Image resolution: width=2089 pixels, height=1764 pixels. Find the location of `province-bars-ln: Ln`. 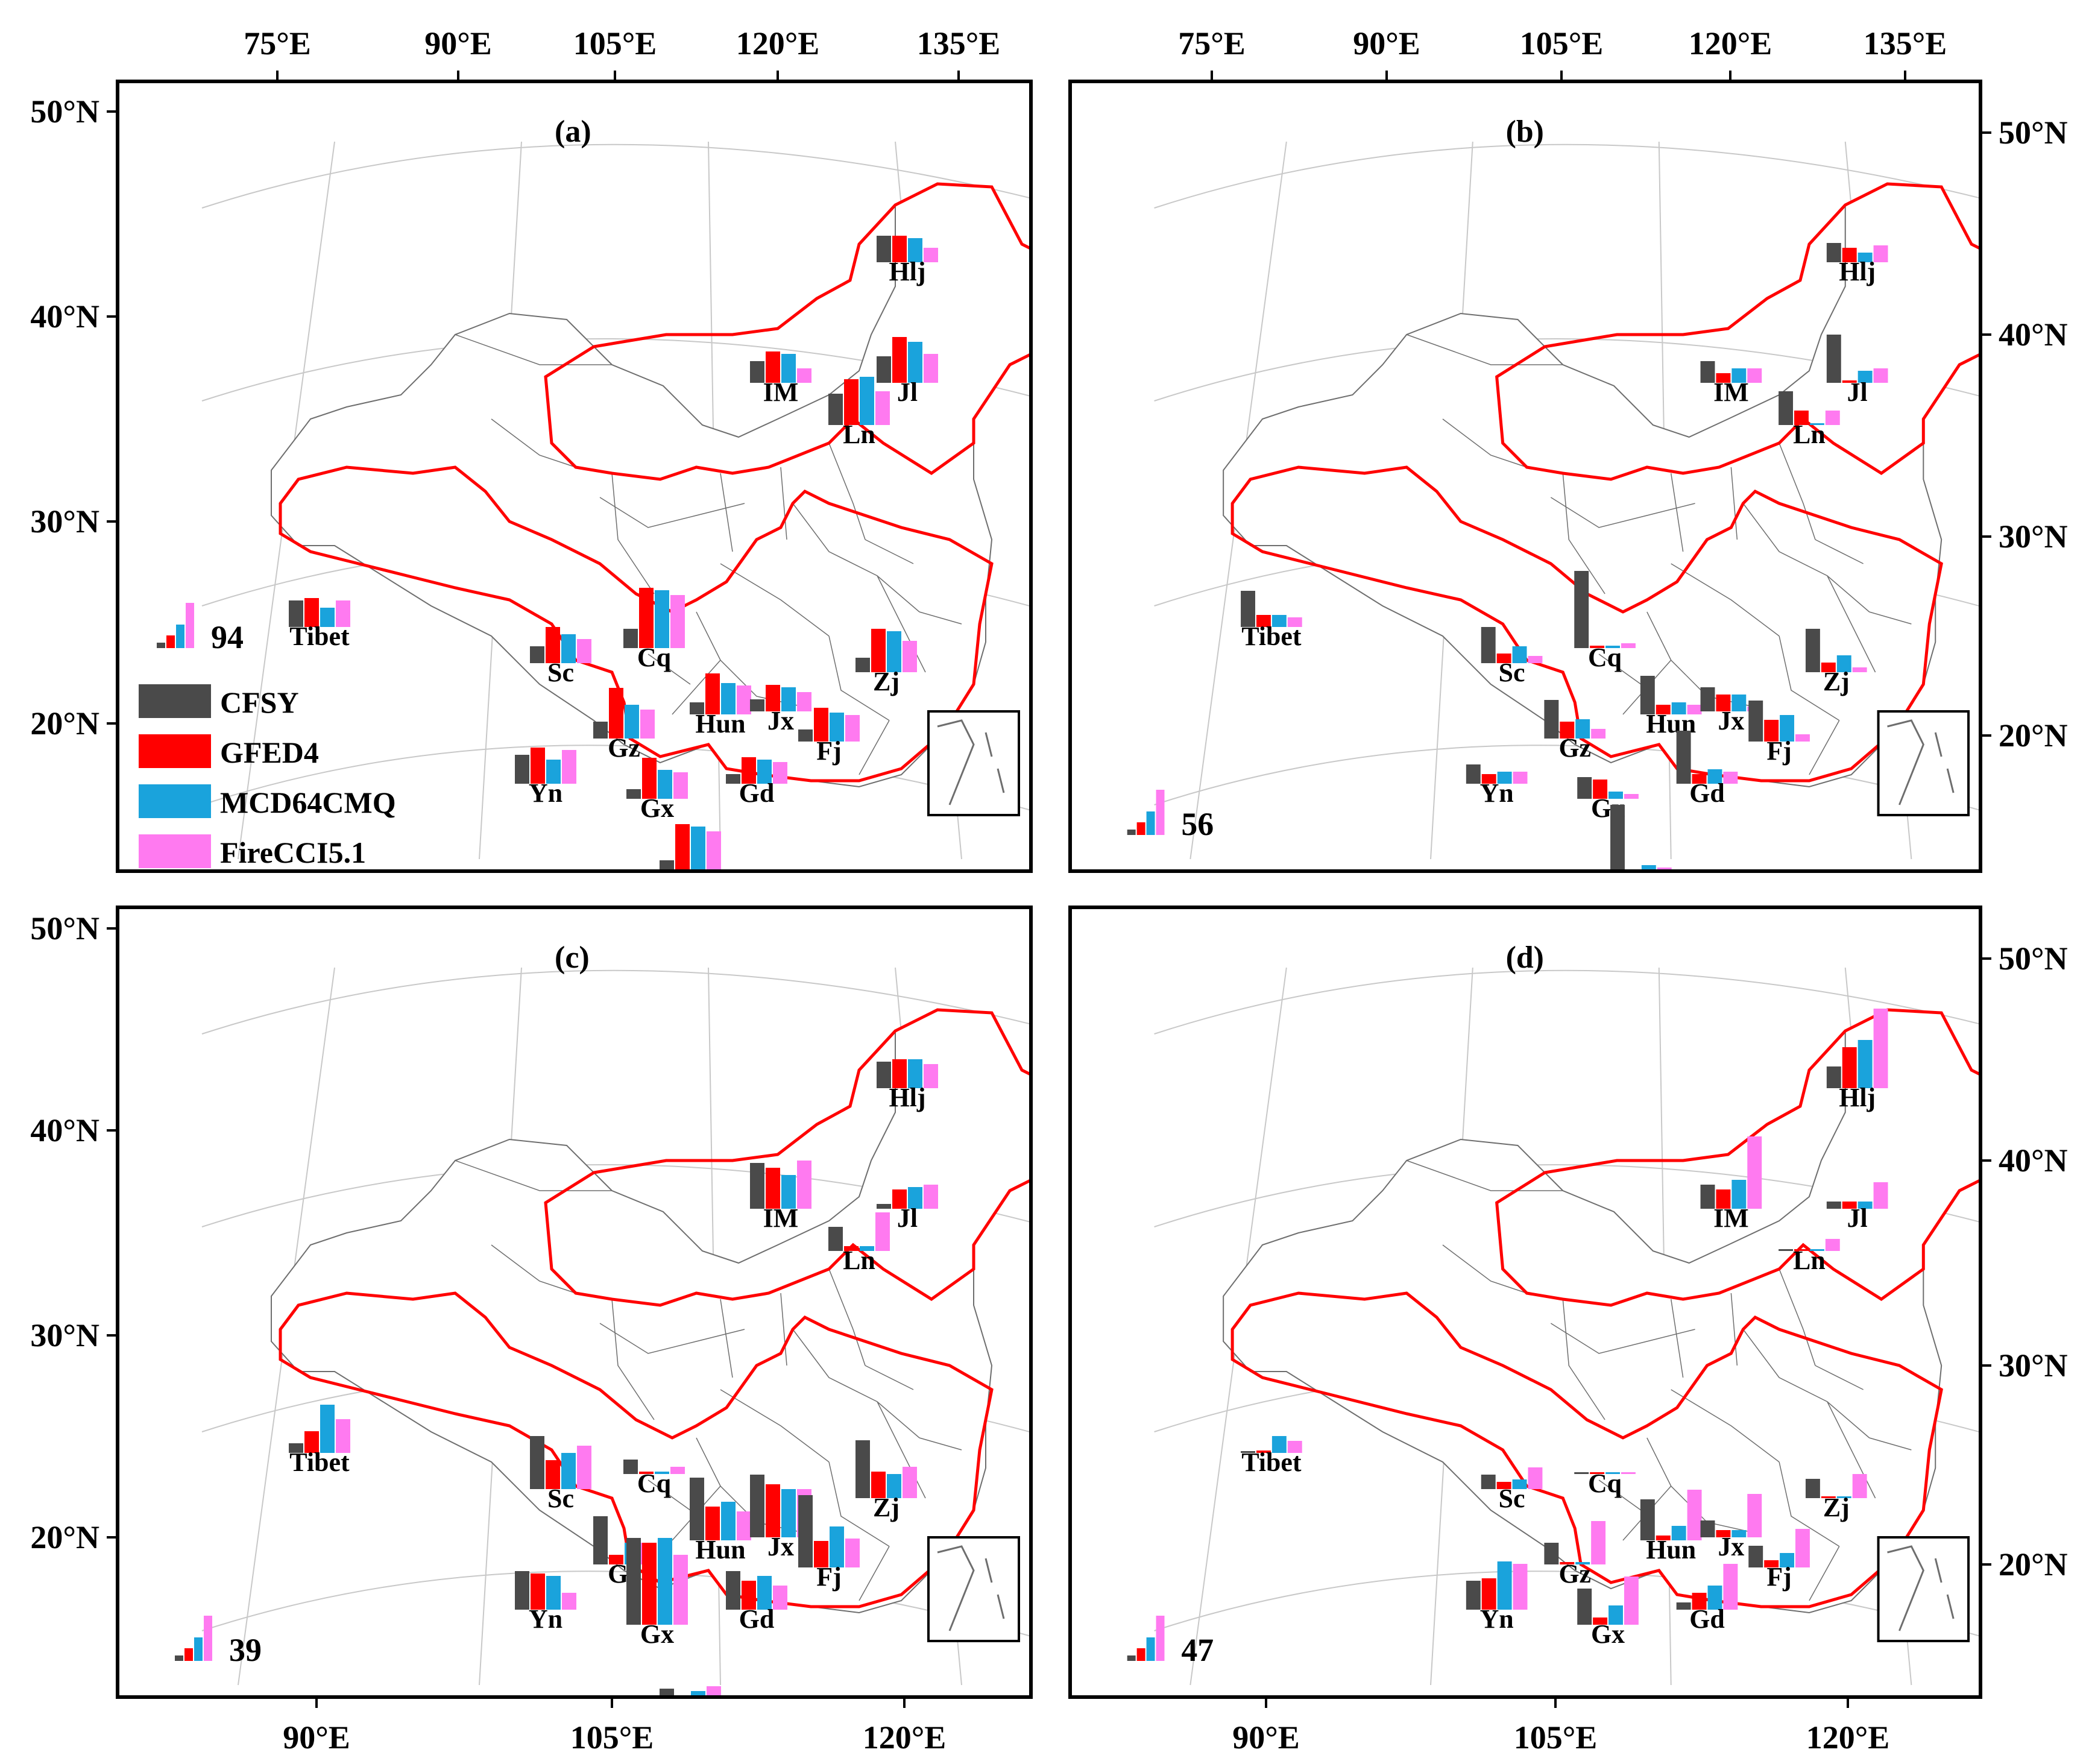

province-bars-ln: Ln is located at coordinates (1810, 1257).